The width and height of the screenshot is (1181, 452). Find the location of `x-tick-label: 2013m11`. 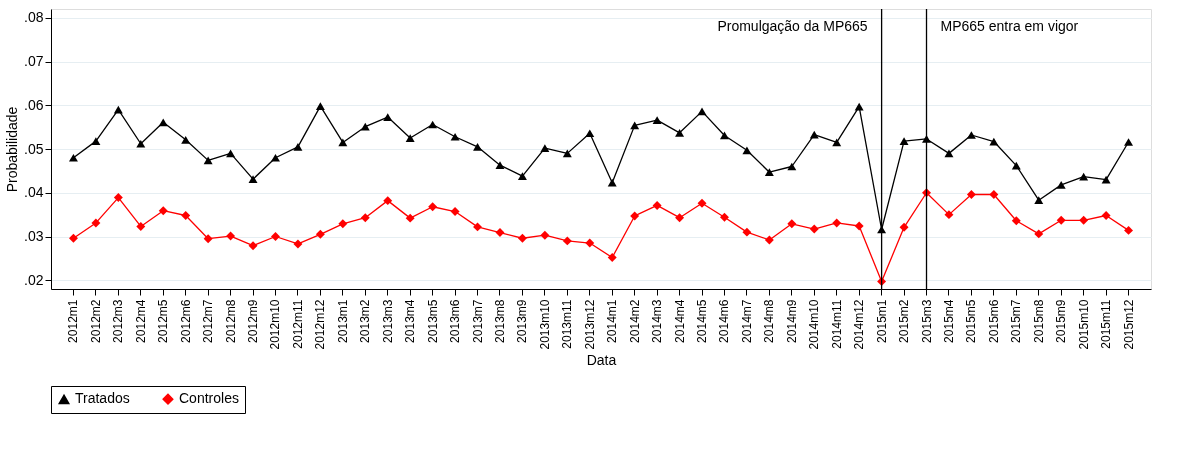

x-tick-label: 2013m11 is located at coordinates (567, 324).